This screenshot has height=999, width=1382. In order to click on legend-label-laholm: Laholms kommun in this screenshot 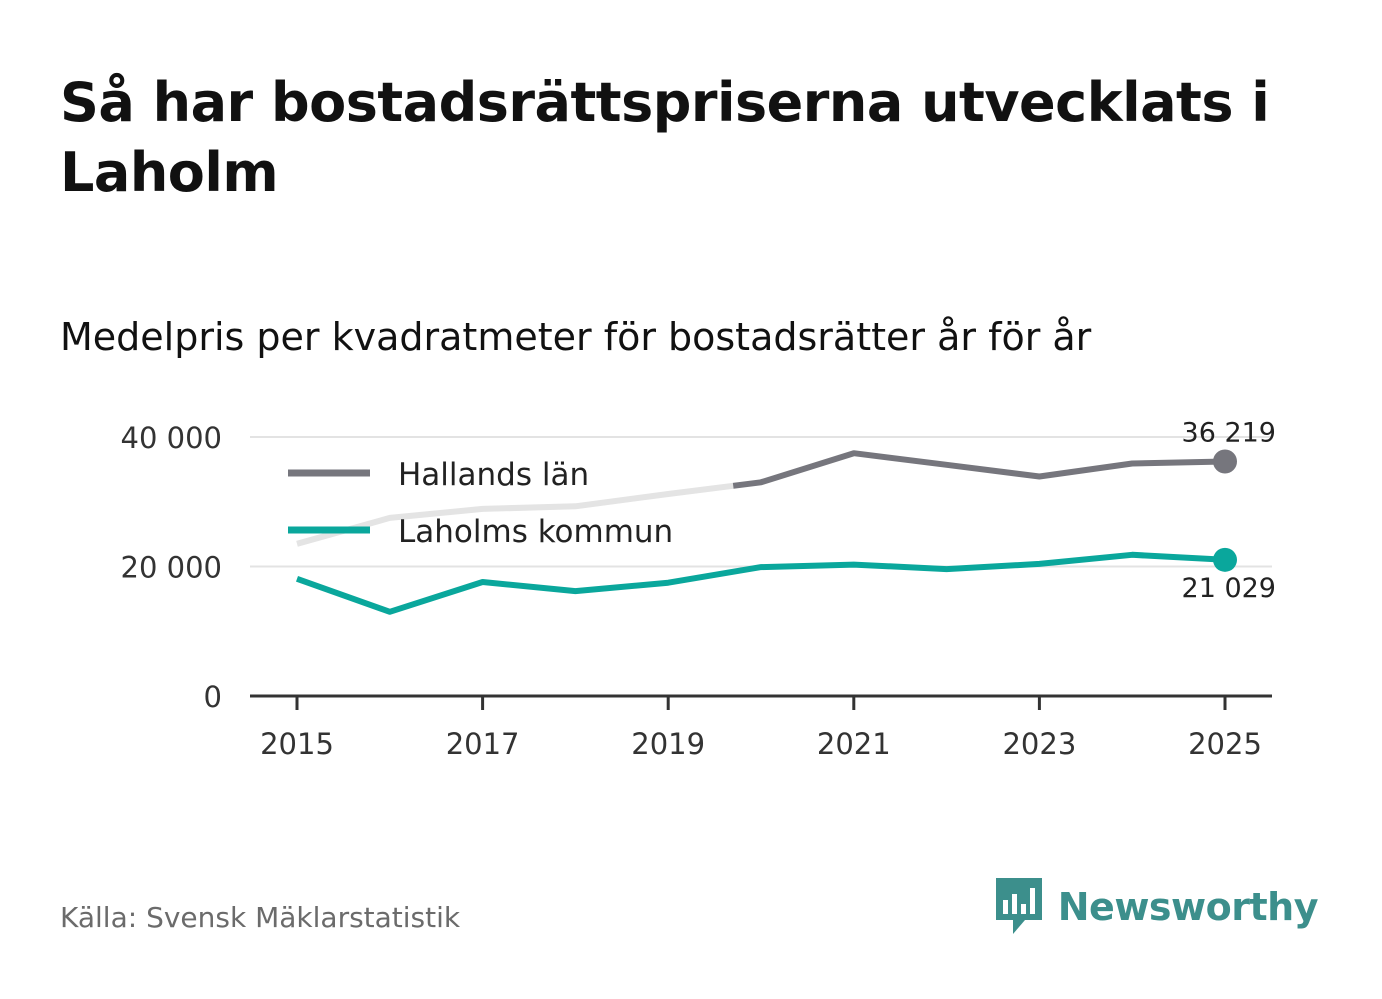, I will do `click(535, 532)`.